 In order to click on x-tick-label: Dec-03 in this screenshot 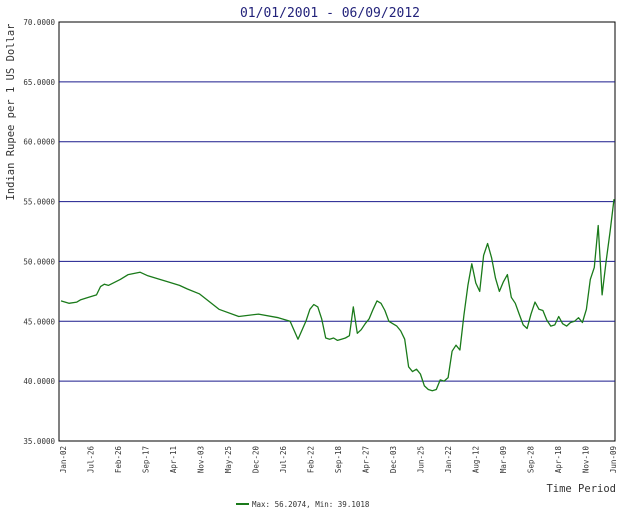, I will do `click(393, 459)`.